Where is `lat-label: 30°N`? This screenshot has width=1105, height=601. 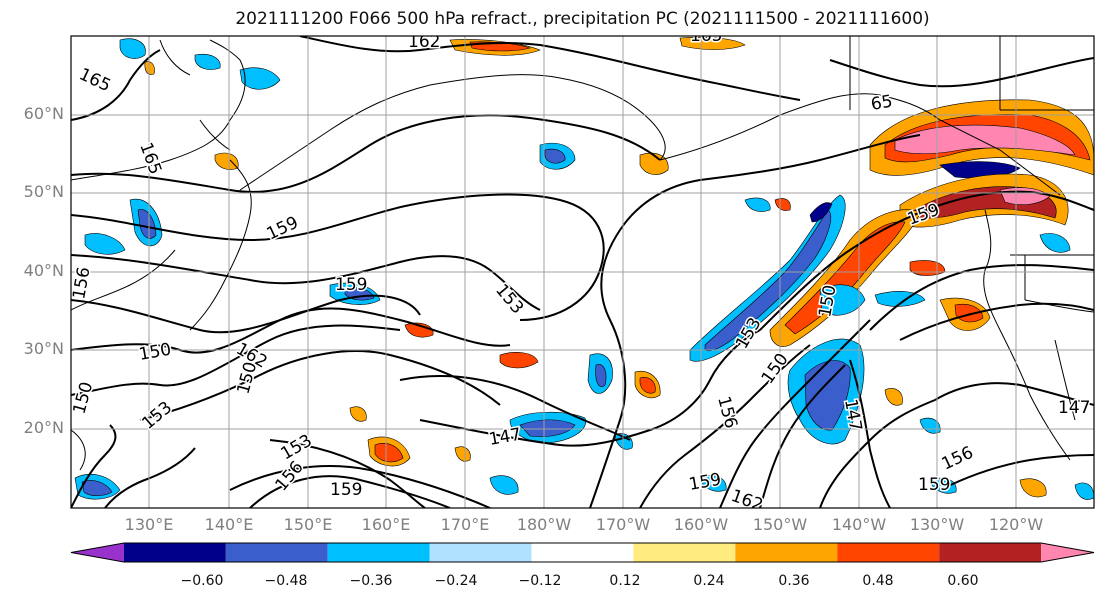 lat-label: 30°N is located at coordinates (43, 348).